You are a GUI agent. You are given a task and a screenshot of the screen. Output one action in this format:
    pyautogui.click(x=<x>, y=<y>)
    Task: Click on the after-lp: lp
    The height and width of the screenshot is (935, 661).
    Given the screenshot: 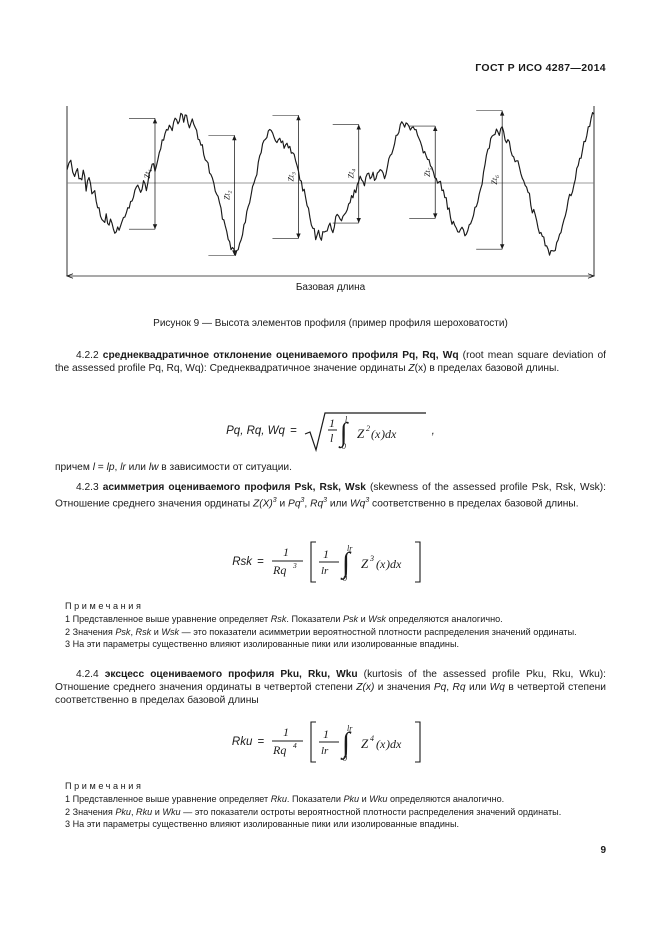 What is the action you would take?
    pyautogui.click(x=110, y=467)
    